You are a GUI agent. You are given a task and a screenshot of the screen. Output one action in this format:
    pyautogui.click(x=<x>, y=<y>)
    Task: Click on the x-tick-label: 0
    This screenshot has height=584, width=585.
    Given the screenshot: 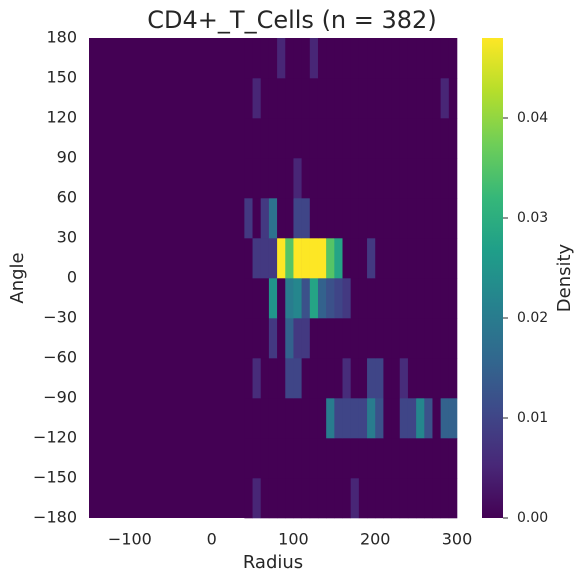 What is the action you would take?
    pyautogui.click(x=212, y=539)
    